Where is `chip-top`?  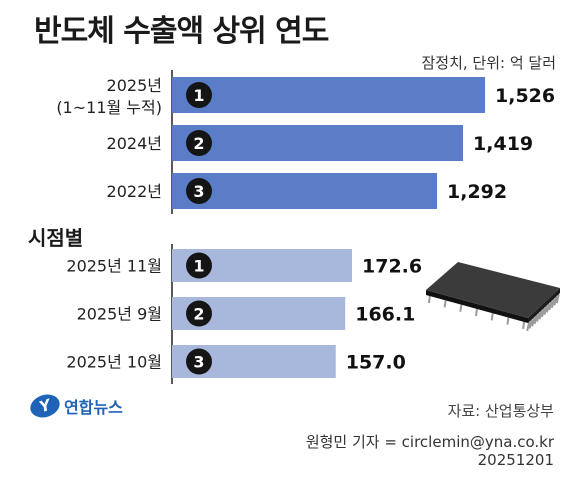 chip-top is located at coordinates (493, 290).